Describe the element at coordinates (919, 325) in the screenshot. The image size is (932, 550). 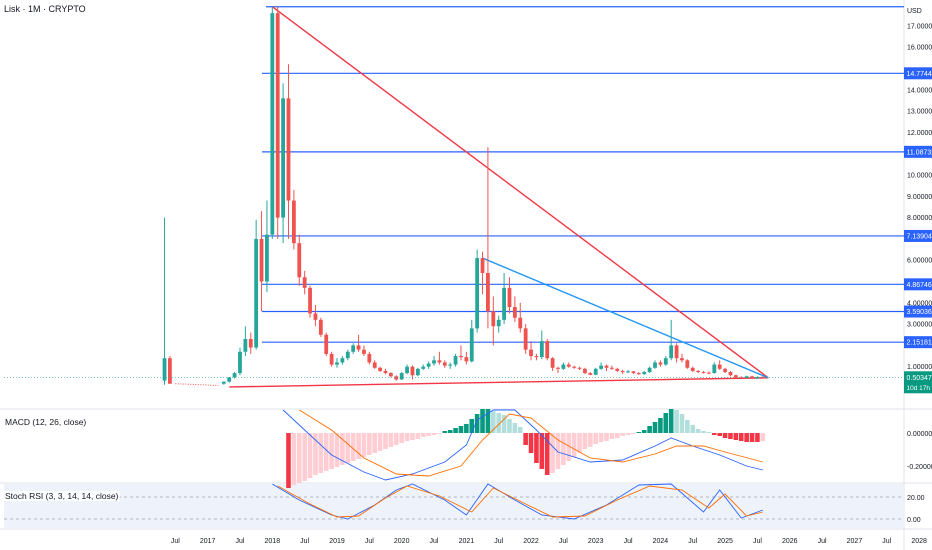
I see `price-tick-label: 3.00000` at that location.